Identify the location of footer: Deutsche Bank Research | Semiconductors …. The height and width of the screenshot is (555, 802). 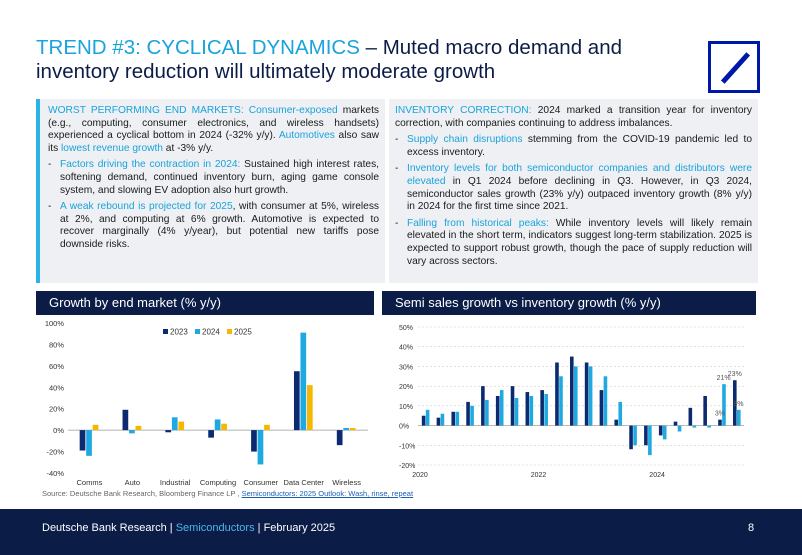
(401, 532).